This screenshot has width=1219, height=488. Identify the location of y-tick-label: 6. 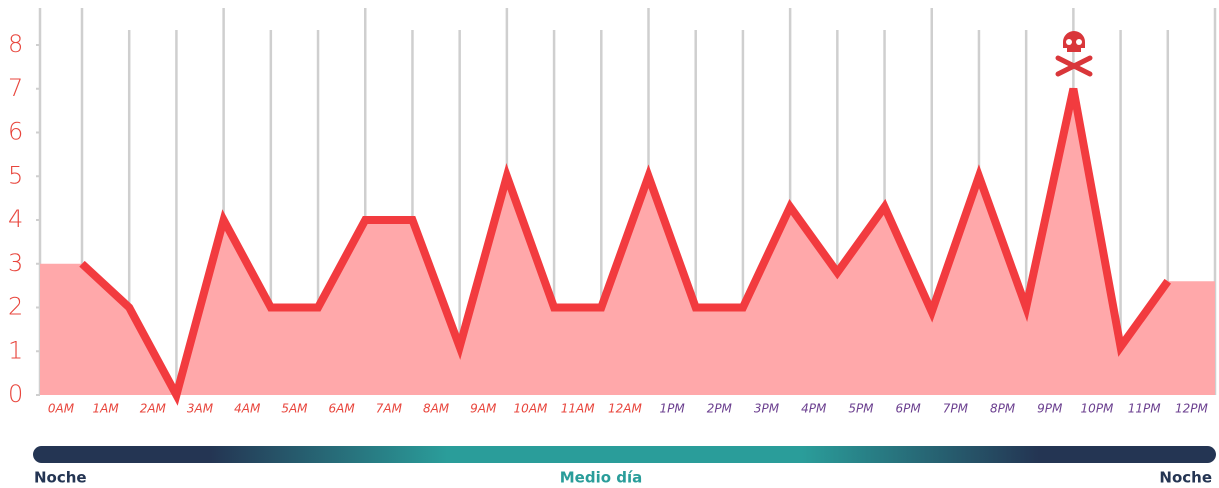
(15, 132).